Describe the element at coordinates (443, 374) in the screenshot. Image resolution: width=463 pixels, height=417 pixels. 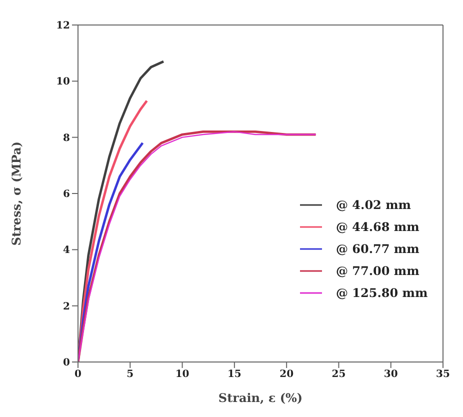
I see `x-tick-label: 35` at that location.